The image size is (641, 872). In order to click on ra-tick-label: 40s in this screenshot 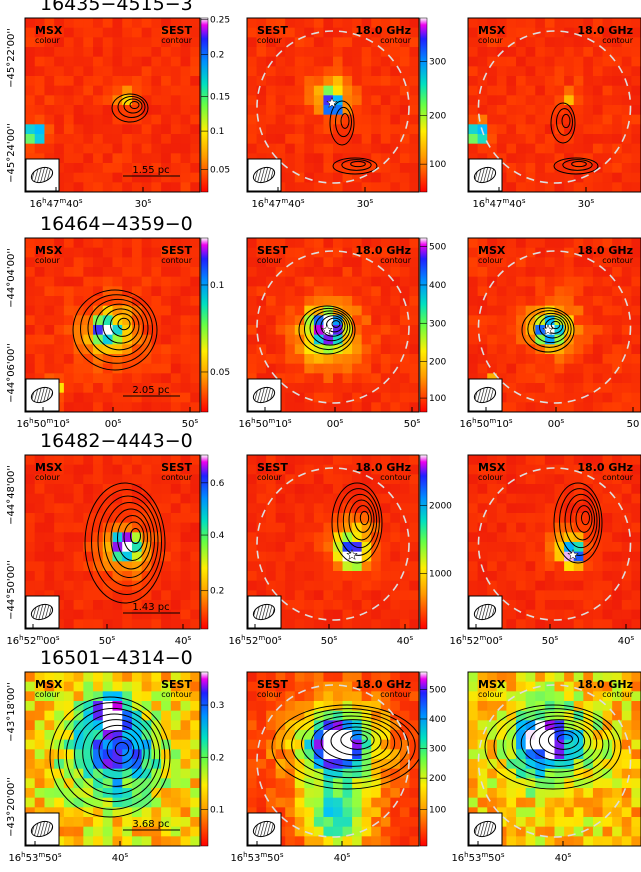, I will do `click(405, 640)`.